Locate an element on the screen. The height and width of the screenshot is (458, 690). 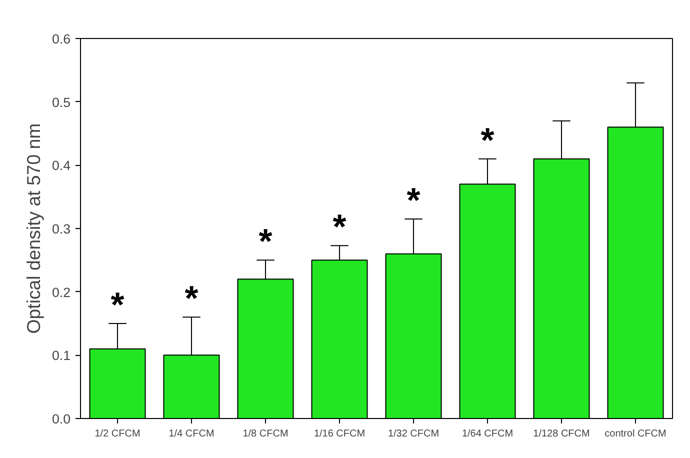
x-tick-label: 1/16 CFCM is located at coordinates (340, 434).